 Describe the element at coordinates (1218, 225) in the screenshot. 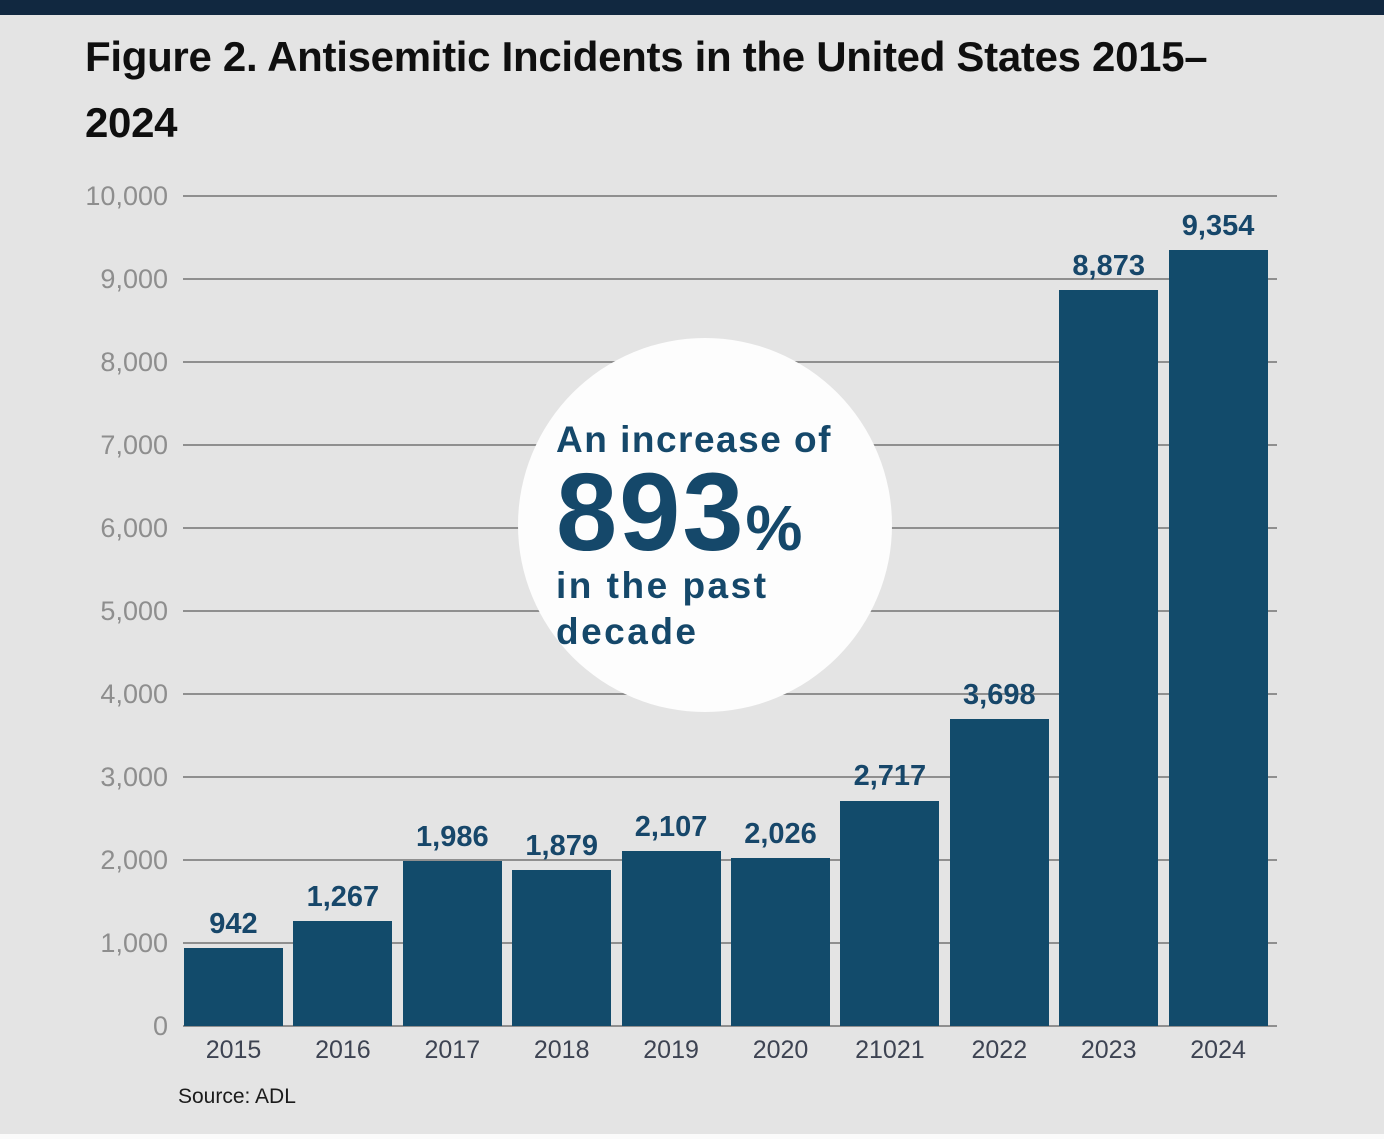

I see `bar-value-label: 9,354` at that location.